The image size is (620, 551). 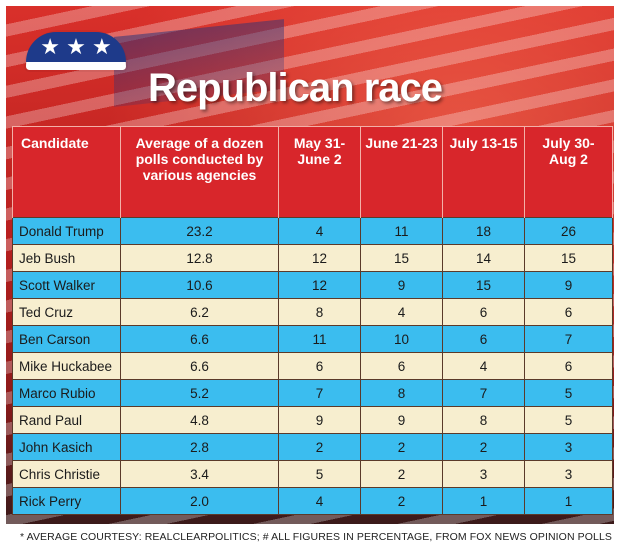 What do you see at coordinates (568, 172) in the screenshot?
I see `header-date: July 30-Aug 2` at bounding box center [568, 172].